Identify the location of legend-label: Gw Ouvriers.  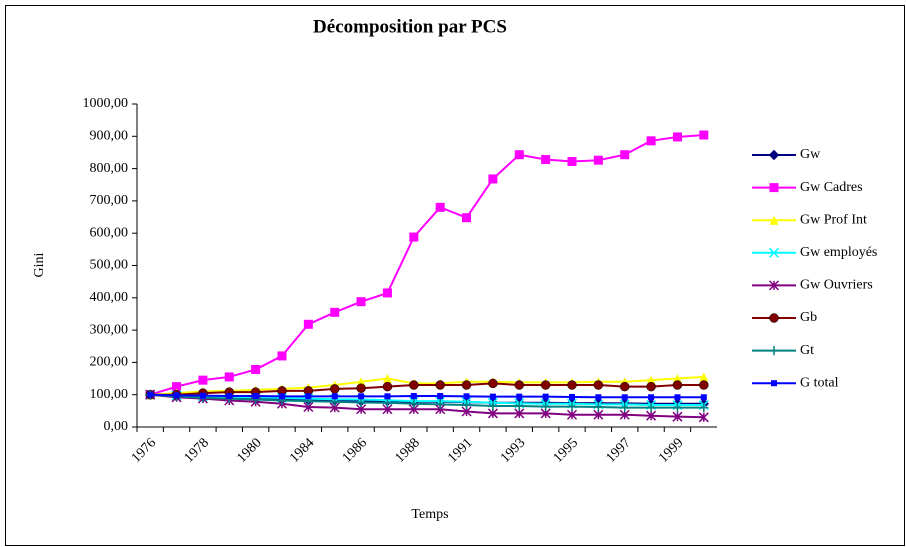
(836, 285).